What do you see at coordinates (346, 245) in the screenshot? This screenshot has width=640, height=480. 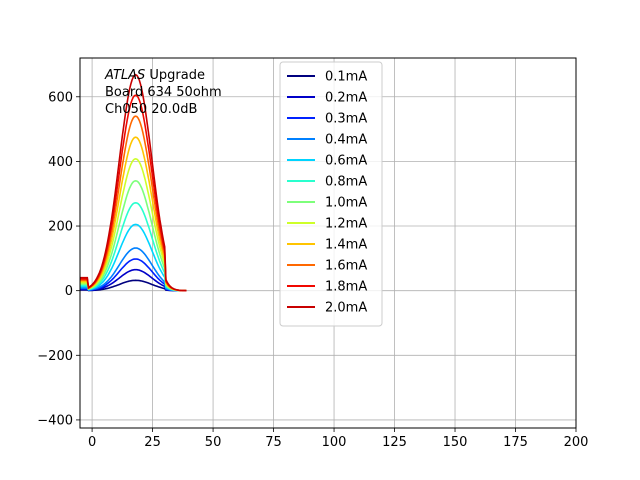 I see `legend-label: 1.4mA` at bounding box center [346, 245].